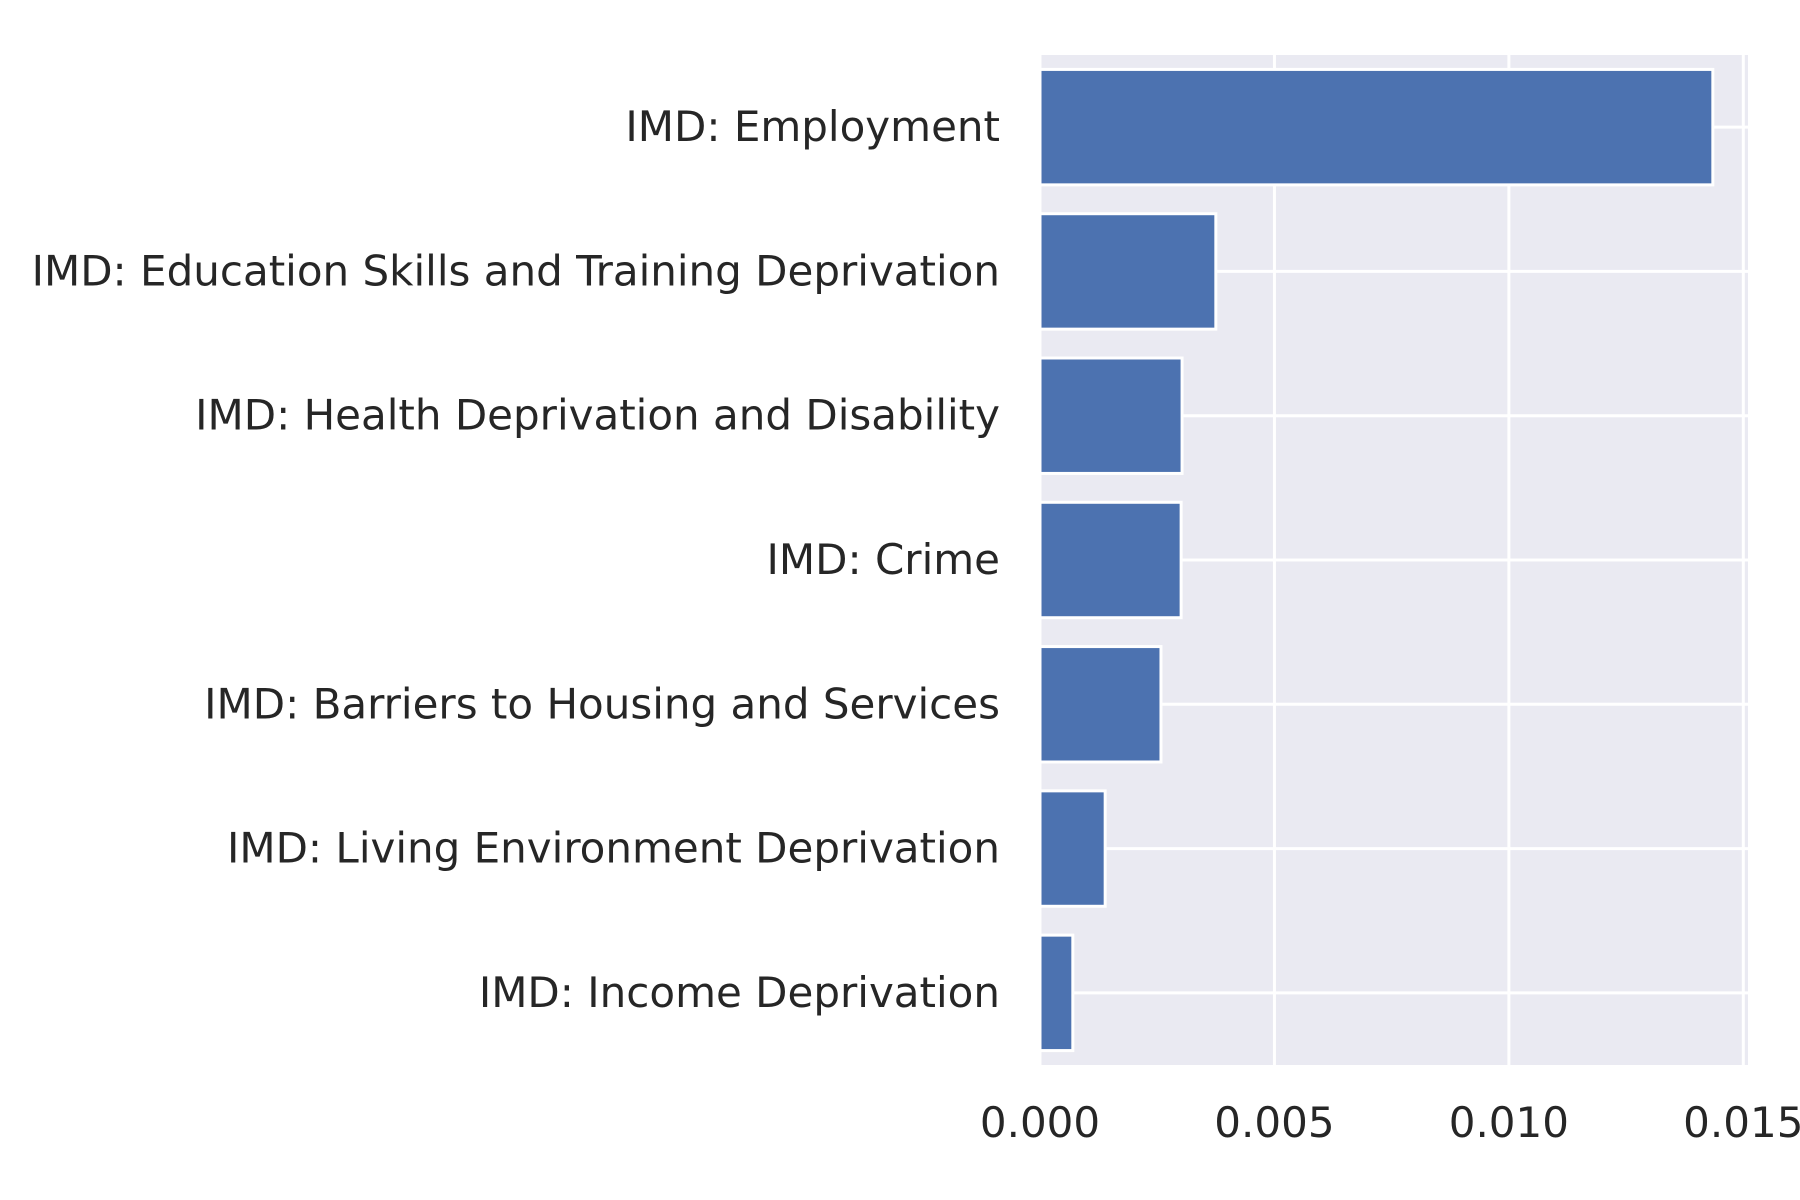  Describe the element at coordinates (613, 848) in the screenshot. I see `category-label: IMD: Living Environment Deprivation` at that location.